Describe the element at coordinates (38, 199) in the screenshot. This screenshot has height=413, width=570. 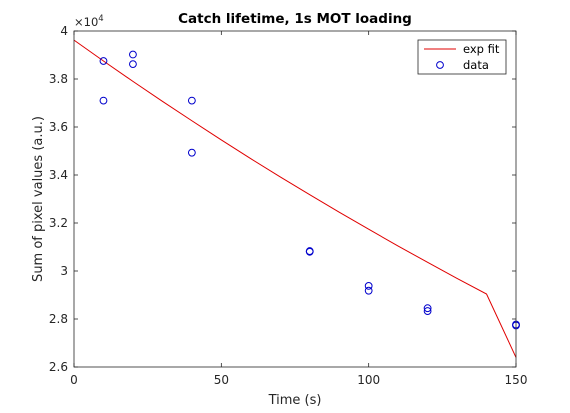
I see `y-axis-label: Sum of pixel values (a.u.)` at that location.